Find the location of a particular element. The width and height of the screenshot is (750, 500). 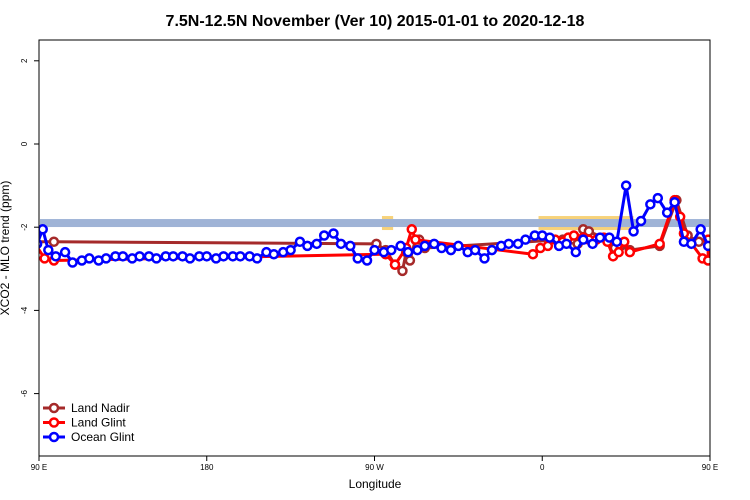

legend-item: Ocean Glint is located at coordinates (89, 437).